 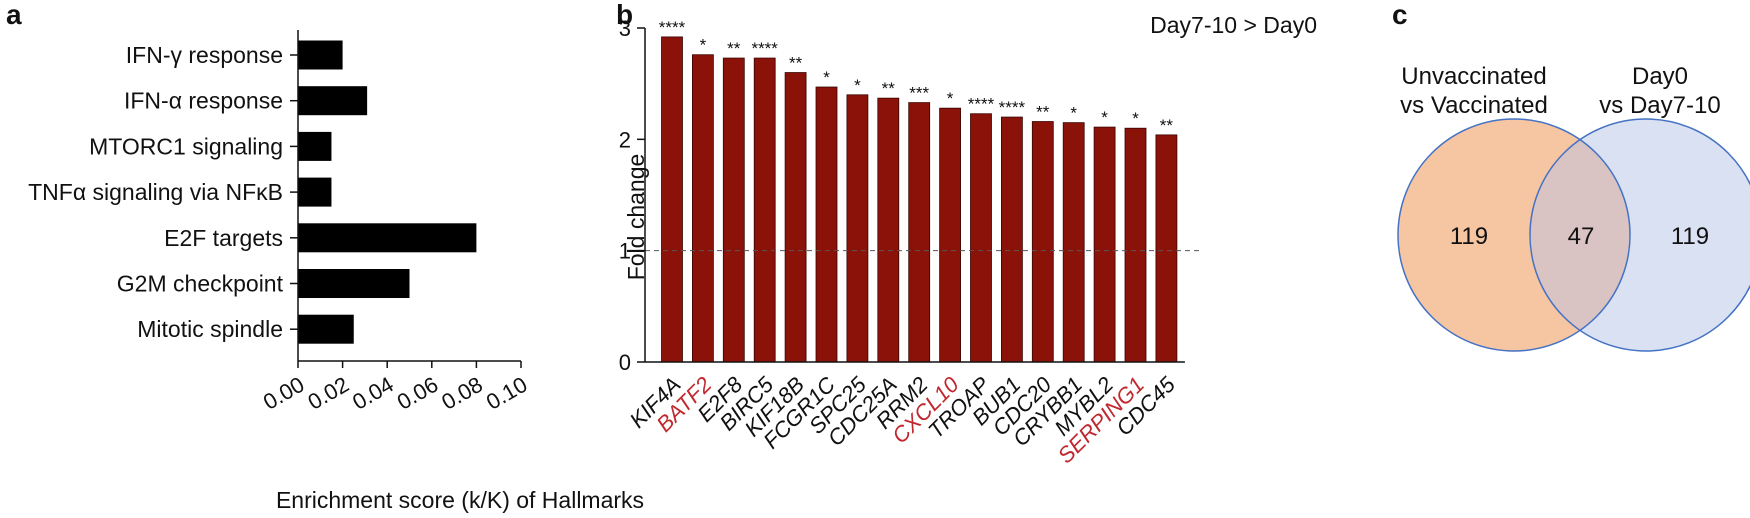 What do you see at coordinates (204, 55) in the screenshot?
I see `a-category-label: IFN-γ response` at bounding box center [204, 55].